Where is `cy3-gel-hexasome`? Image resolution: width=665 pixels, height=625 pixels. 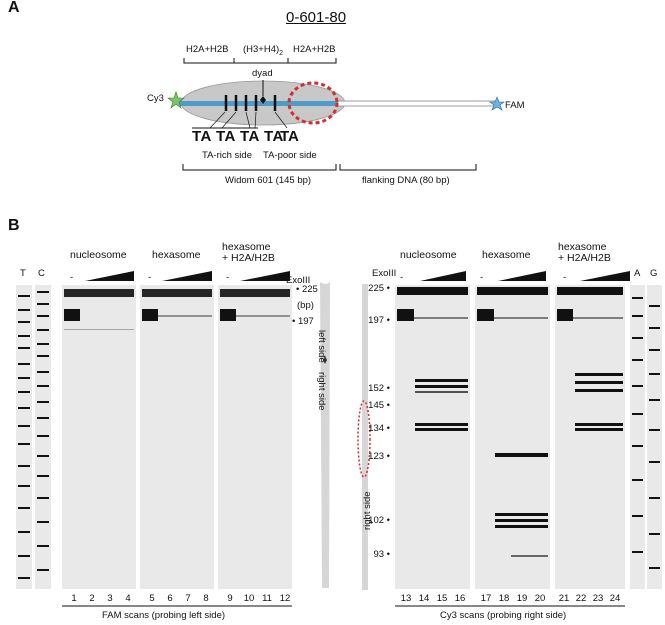 cy3-gel-hexasome is located at coordinates (512, 437).